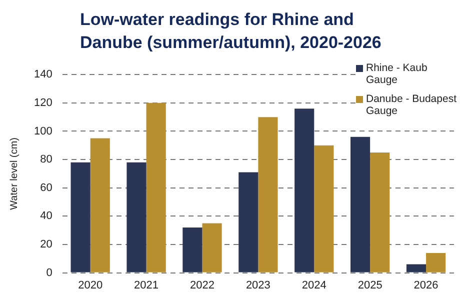 The width and height of the screenshot is (460, 300). Describe the element at coordinates (46, 216) in the screenshot. I see `y-tick-label: 40` at that location.